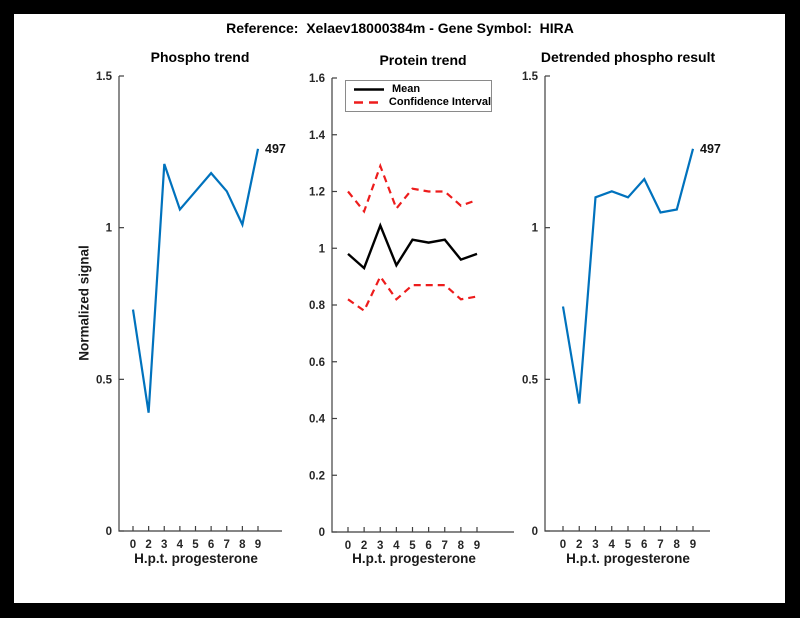 Image resolution: width=800 pixels, height=618 pixels. What do you see at coordinates (461, 546) in the screenshot?
I see `protein-trend-x-tick-label: 8` at bounding box center [461, 546].